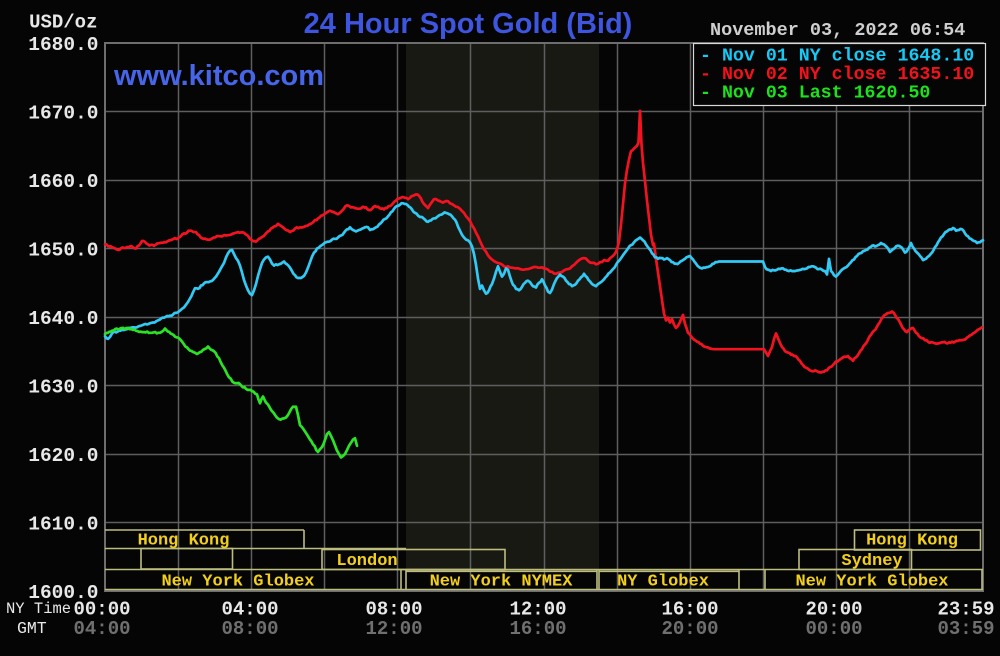 The width and height of the screenshot is (1000, 656). I want to click on svg-text: 1670.0, so click(63, 113).